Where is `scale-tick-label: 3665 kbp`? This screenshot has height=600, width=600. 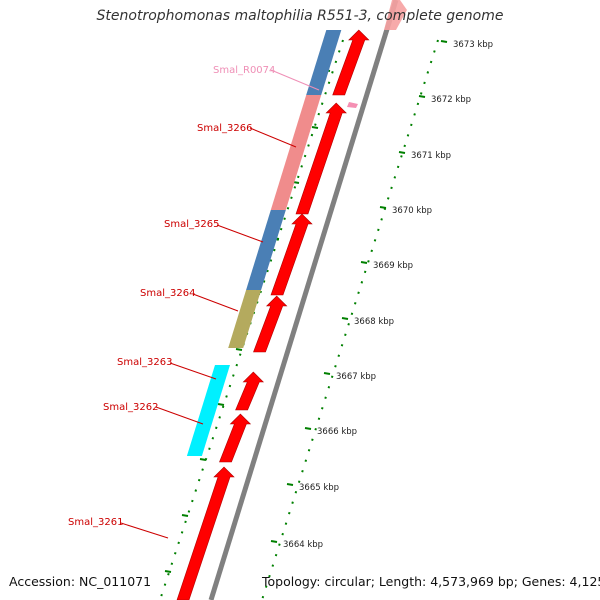 scale-tick-label: 3665 kbp is located at coordinates (319, 488).